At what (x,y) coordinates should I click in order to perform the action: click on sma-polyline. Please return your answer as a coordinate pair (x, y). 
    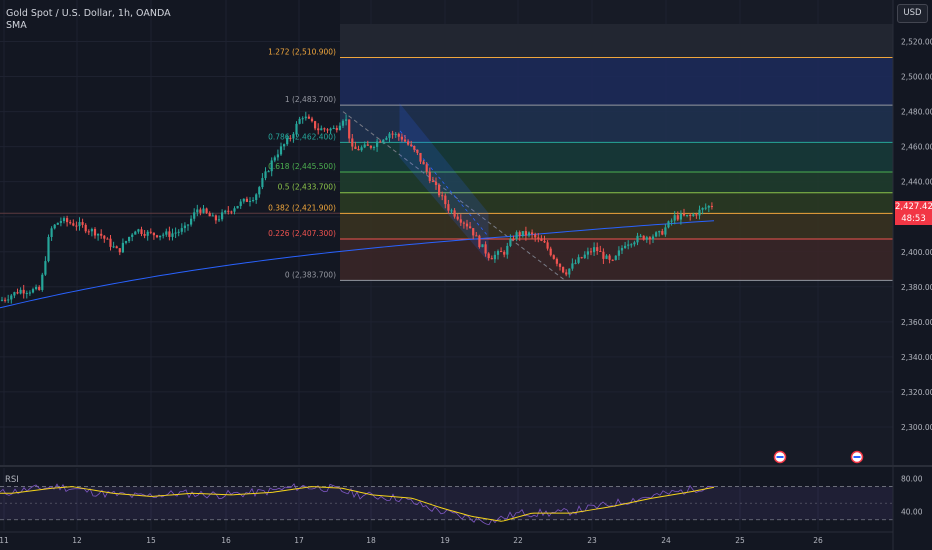
    Looking at the image, I should click on (357, 264).